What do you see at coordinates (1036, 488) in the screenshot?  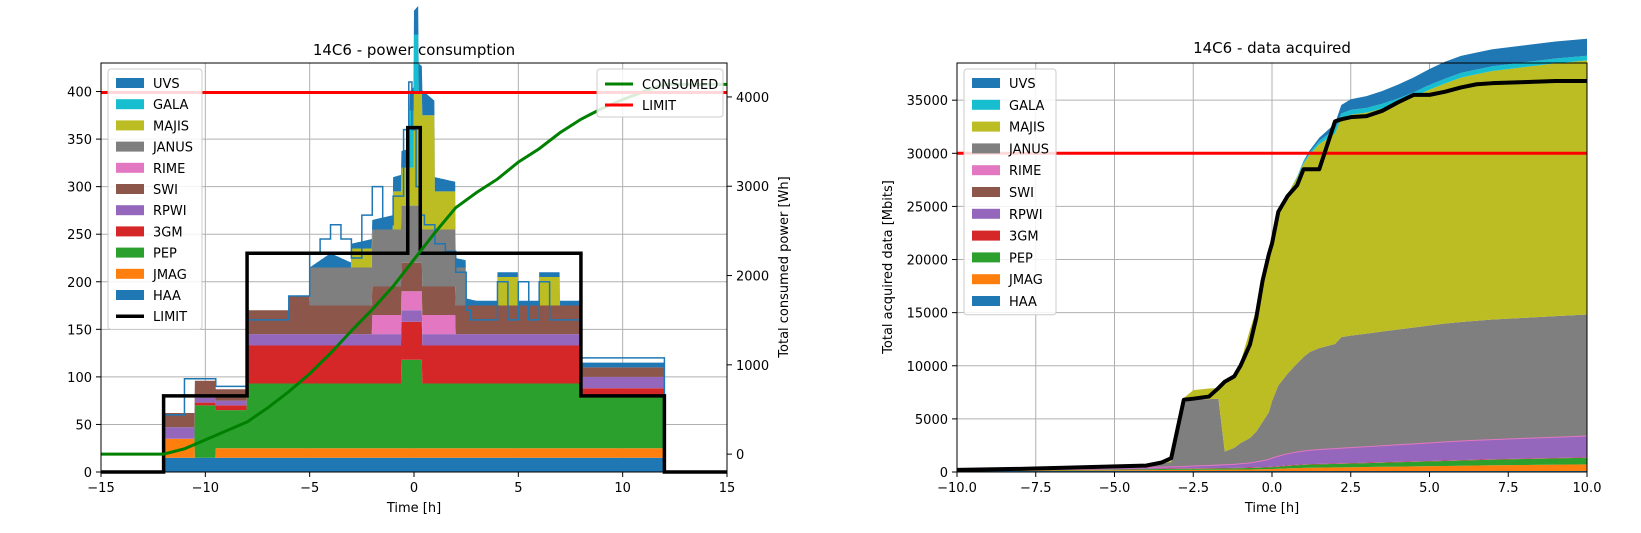 I see `x-tick-label: −7.5` at bounding box center [1036, 488].